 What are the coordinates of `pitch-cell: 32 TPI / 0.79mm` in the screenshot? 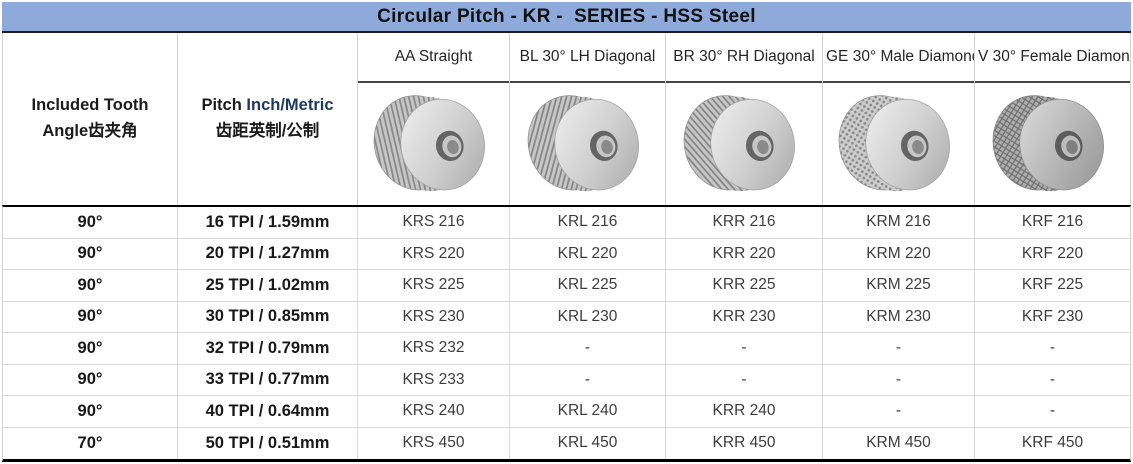 It's located at (268, 348).